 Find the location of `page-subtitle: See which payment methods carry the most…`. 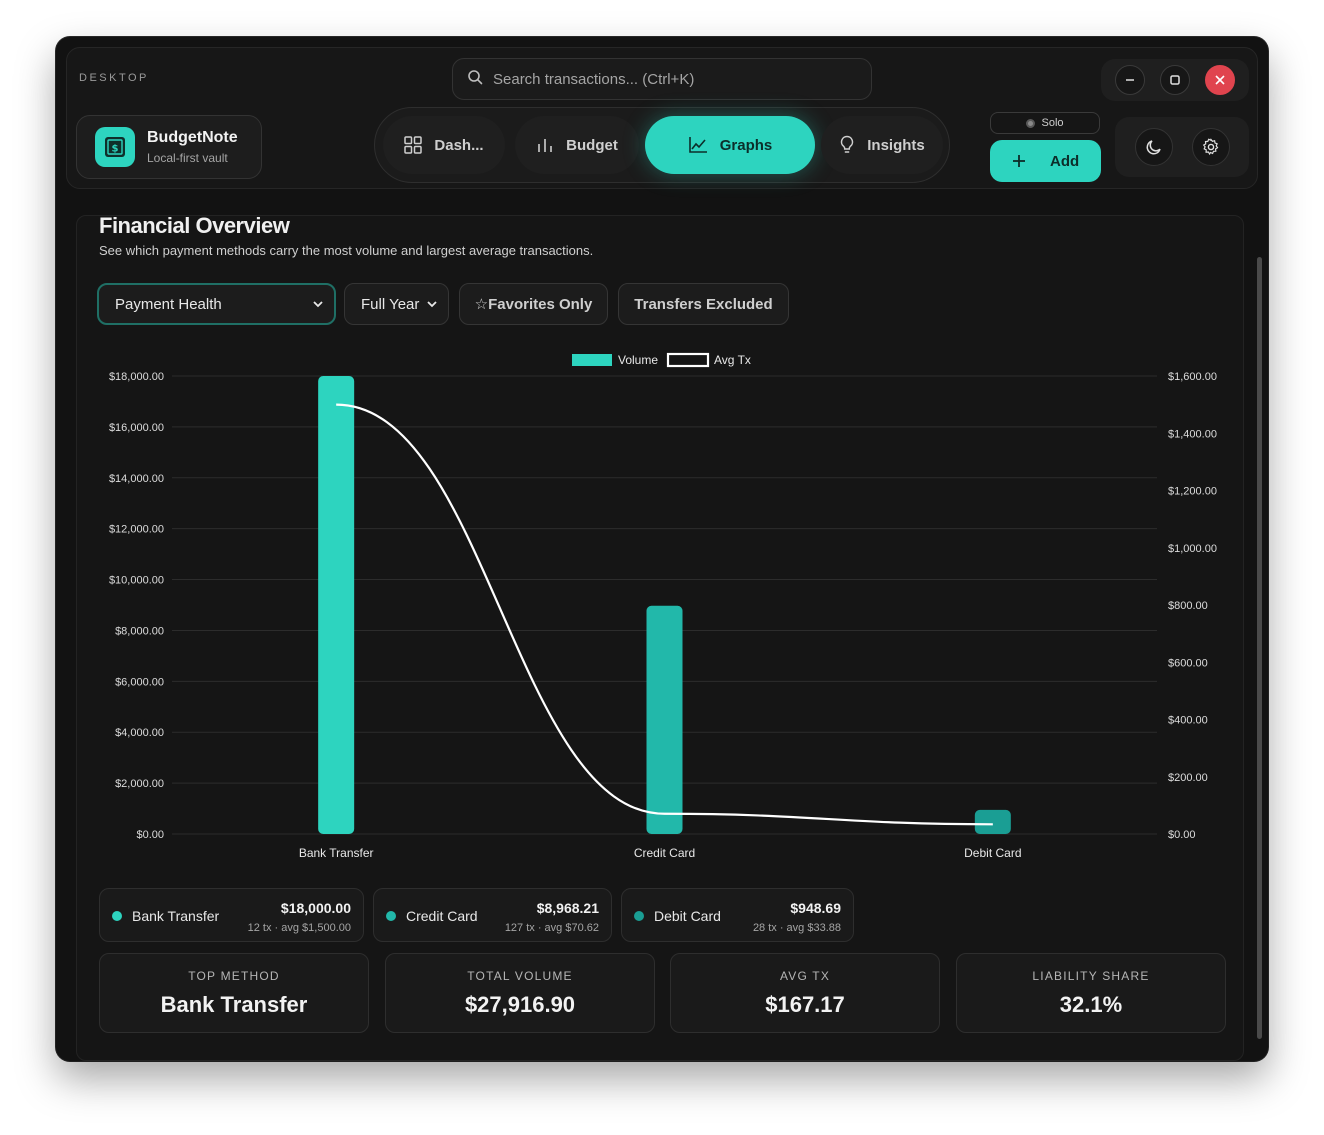

page-subtitle: See which payment methods carry the most… is located at coordinates (346, 250).